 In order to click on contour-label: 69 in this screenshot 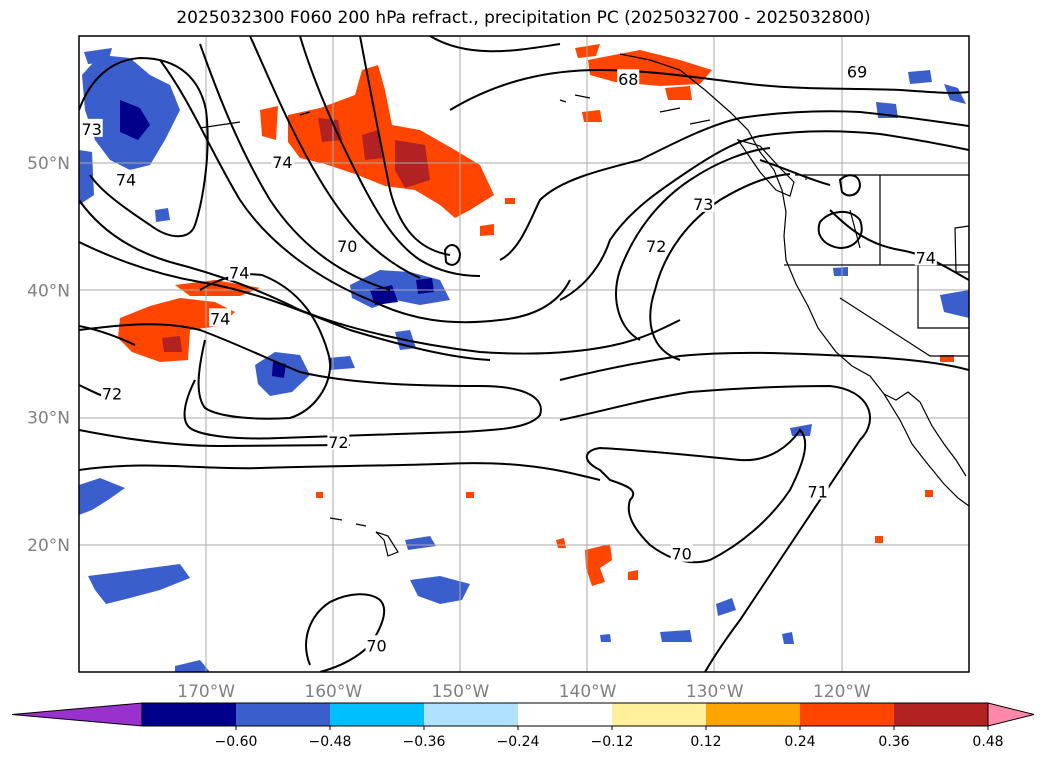, I will do `click(857, 72)`.